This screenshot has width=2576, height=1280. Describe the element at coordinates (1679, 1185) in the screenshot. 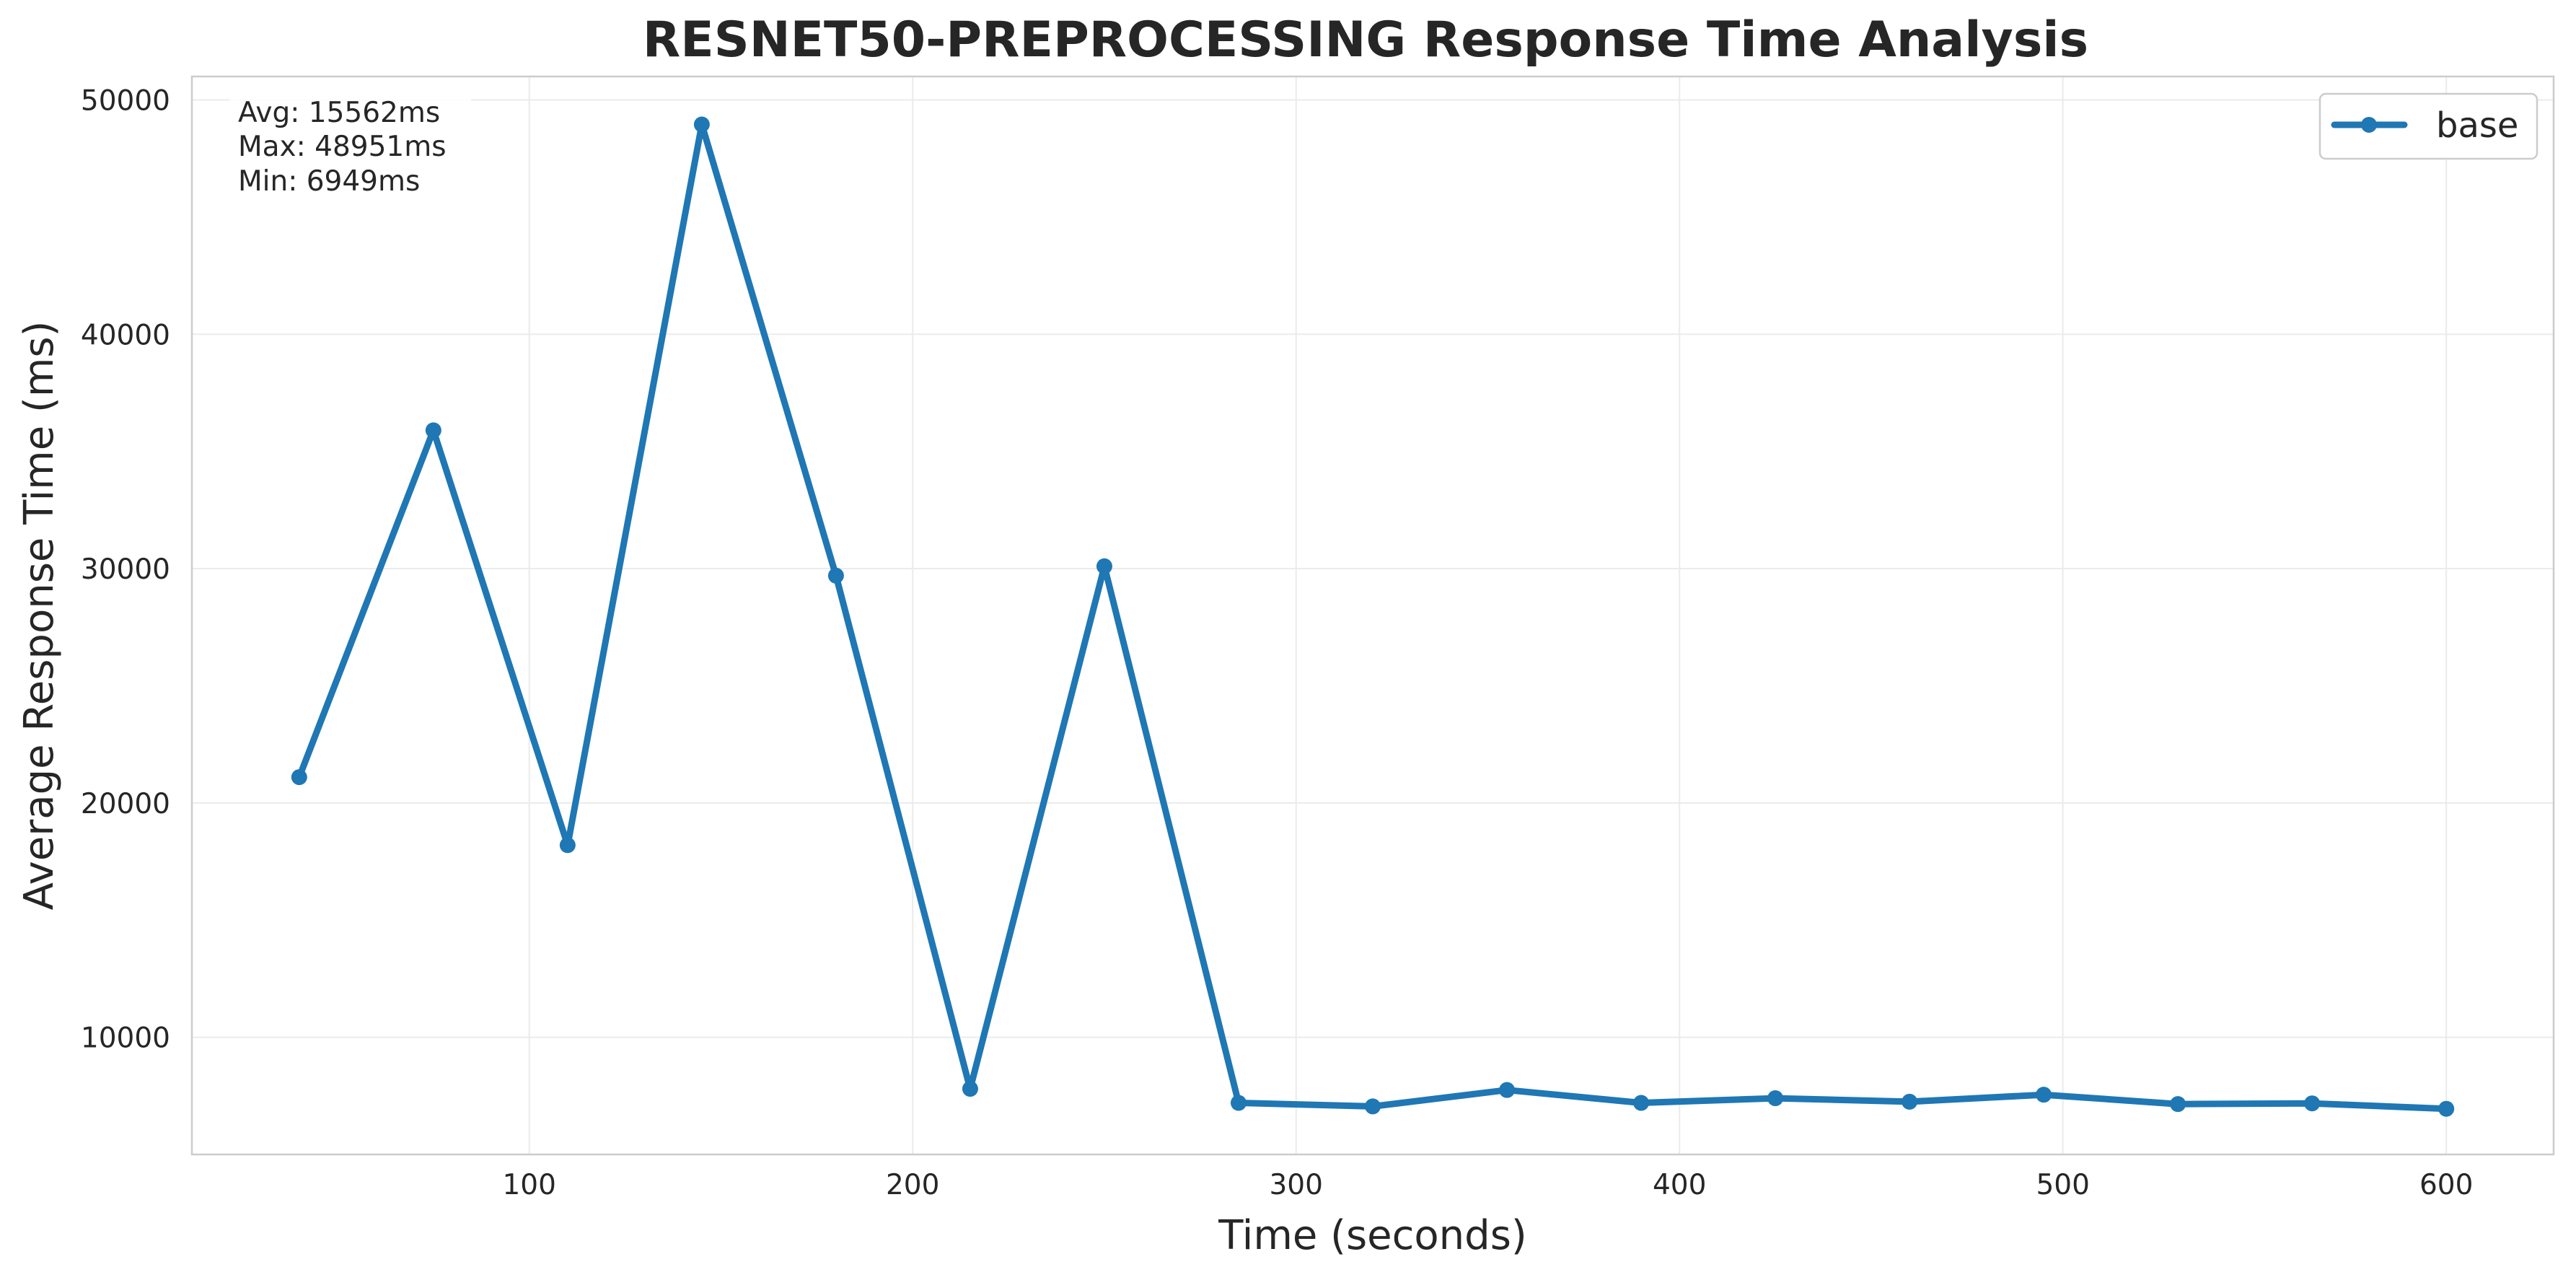

I see `x-tick-label: 400` at that location.